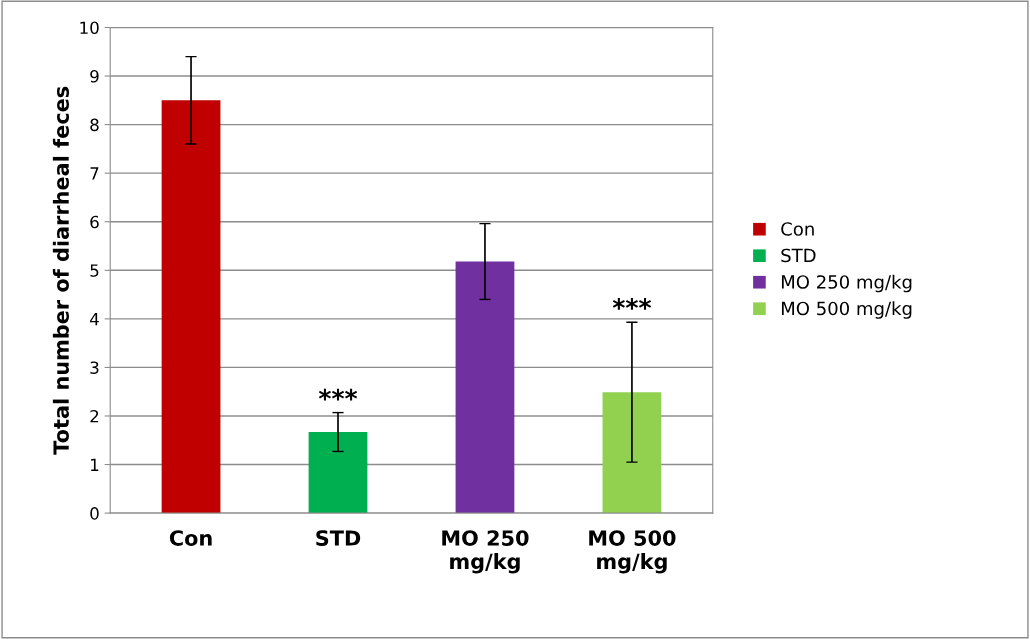 The height and width of the screenshot is (639, 1030). Describe the element at coordinates (94, 270) in the screenshot. I see `y-tick-label: 5` at that location.